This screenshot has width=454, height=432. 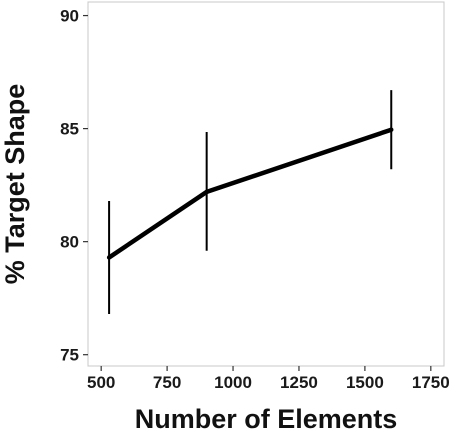 I want to click on y-tick-label-75: 75, so click(x=69, y=355).